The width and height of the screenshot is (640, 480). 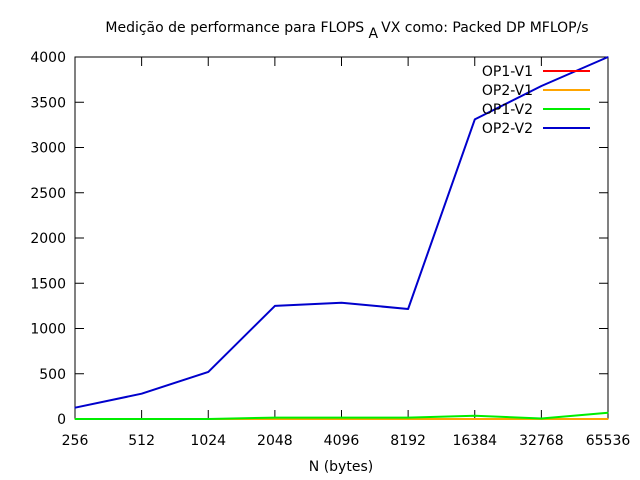 I want to click on y-tick-label: 4000, so click(x=48, y=58).